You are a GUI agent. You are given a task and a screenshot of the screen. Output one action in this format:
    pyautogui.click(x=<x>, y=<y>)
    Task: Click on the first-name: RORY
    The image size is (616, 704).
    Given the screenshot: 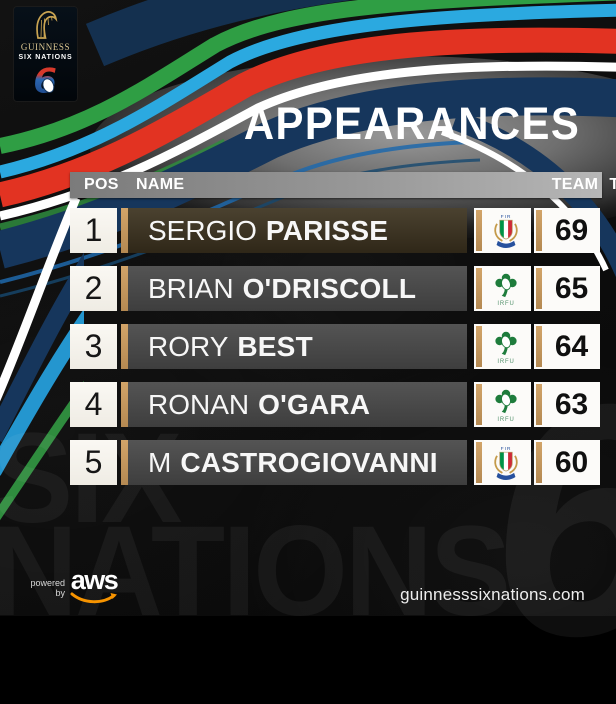 What is the action you would take?
    pyautogui.click(x=188, y=346)
    